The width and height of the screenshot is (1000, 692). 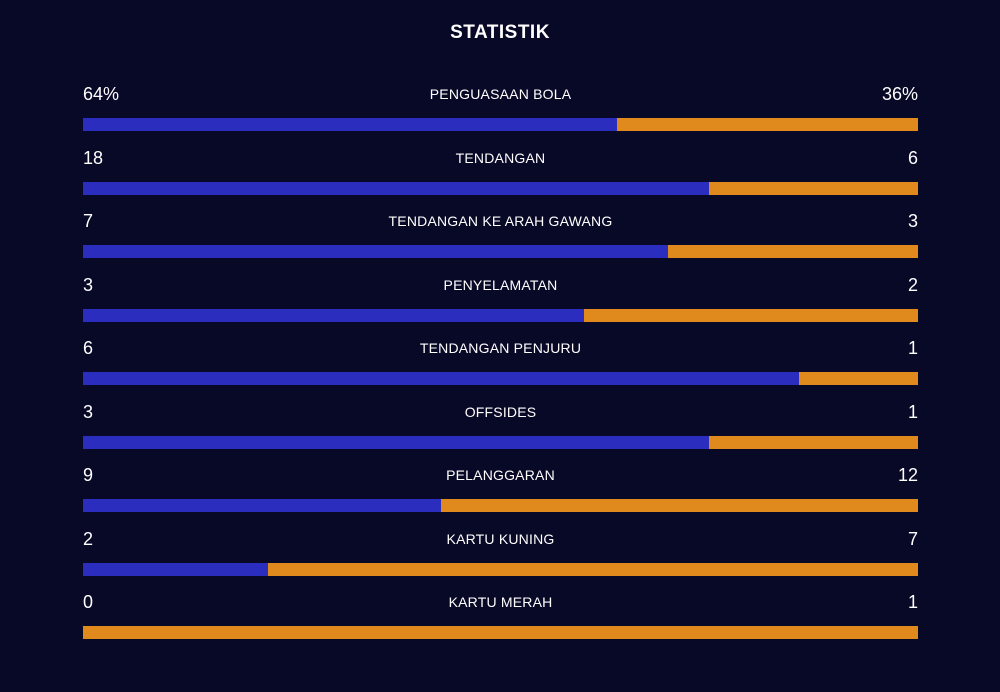 I want to click on stat-label: OFFSIDES, so click(x=500, y=411).